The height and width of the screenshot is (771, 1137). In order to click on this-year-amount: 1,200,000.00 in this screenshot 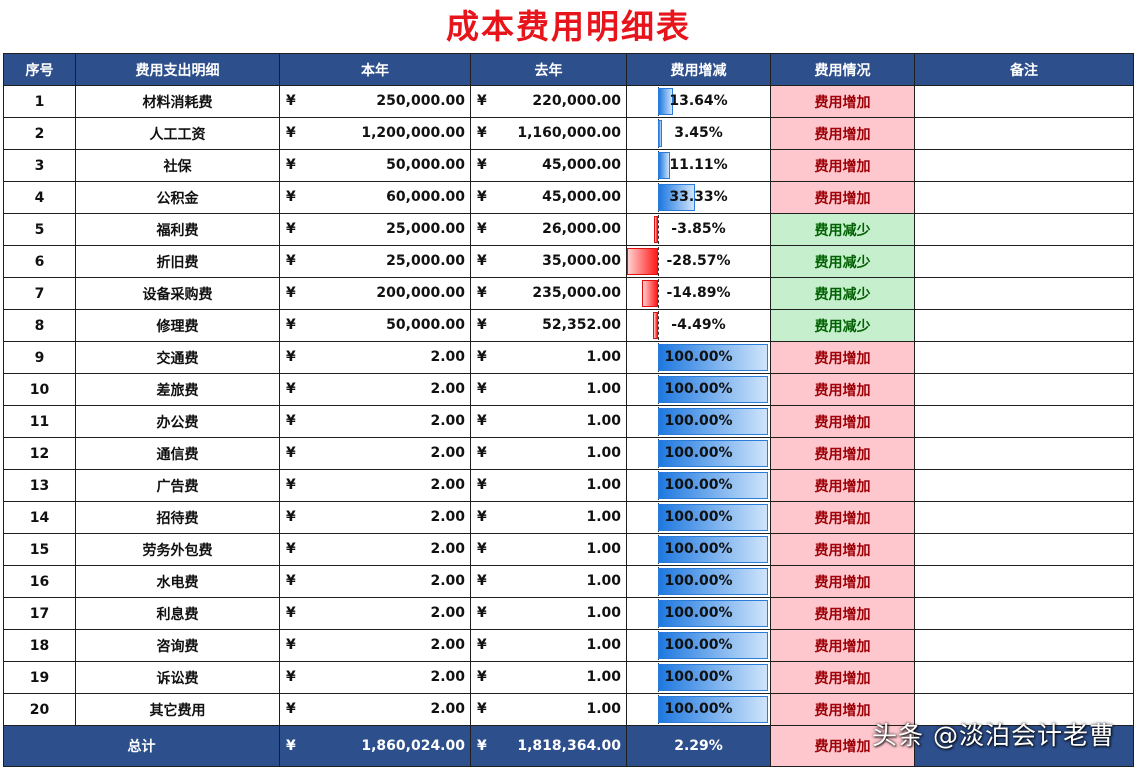, I will do `click(413, 133)`.